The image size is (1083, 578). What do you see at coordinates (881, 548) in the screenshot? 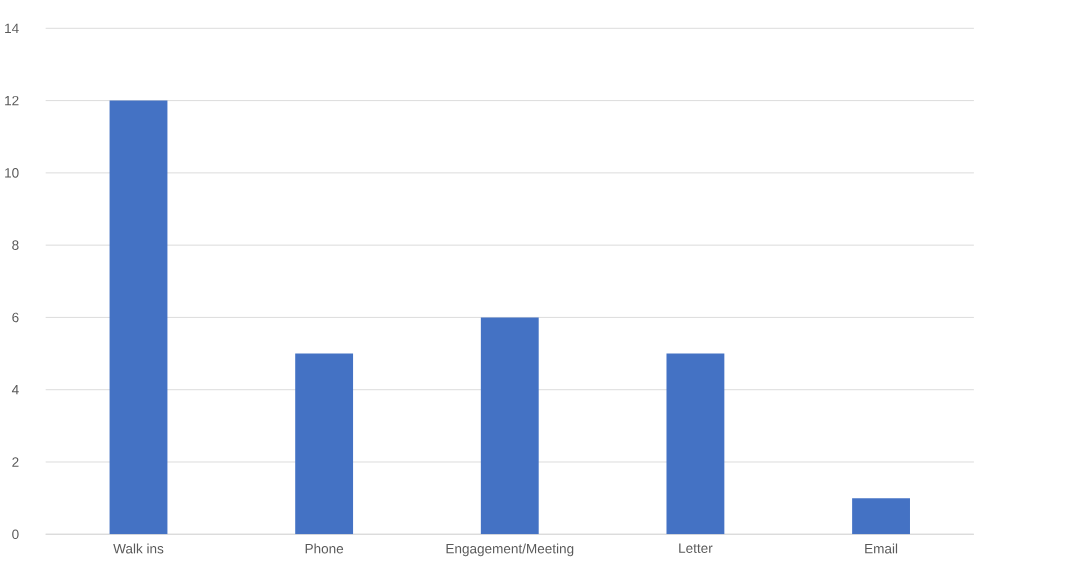
I see `x-tick-label: Email` at bounding box center [881, 548].